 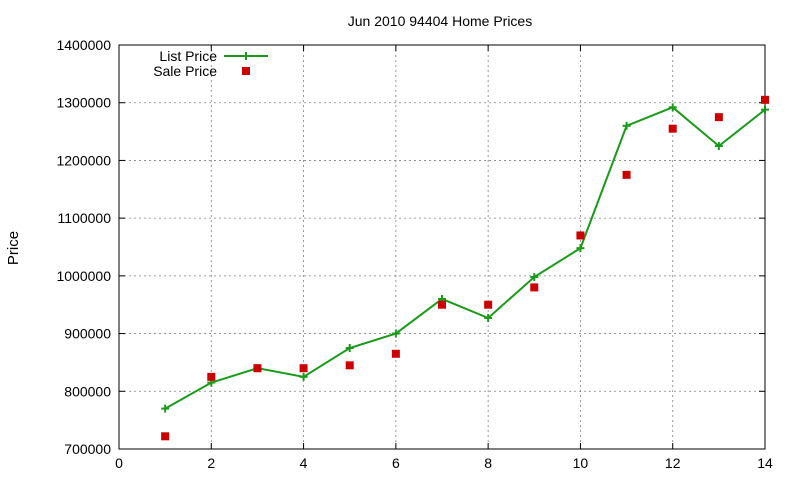 I want to click on y-tick-label: 1300000, so click(x=83, y=103).